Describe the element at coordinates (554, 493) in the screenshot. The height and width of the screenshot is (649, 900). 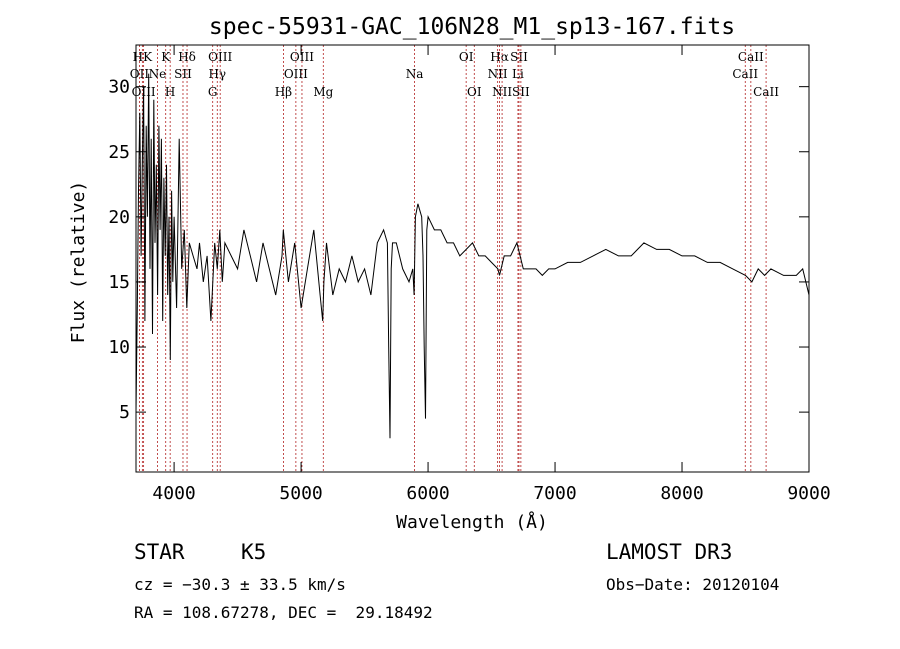
I see `x-tick-label: 7000` at that location.